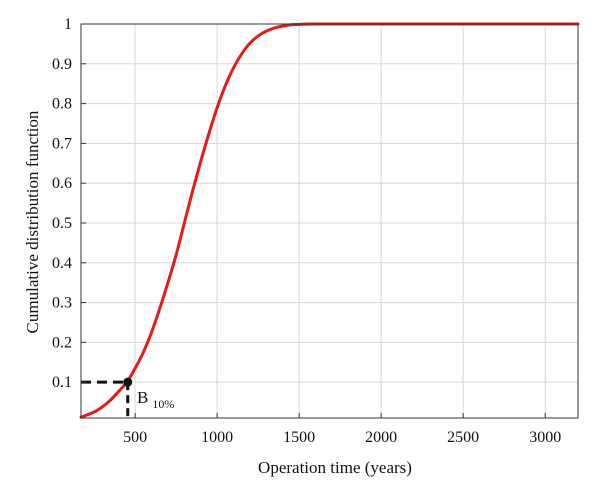 The height and width of the screenshot is (497, 600). I want to click on y-tick-label-0.3: 0.3, so click(62, 303).